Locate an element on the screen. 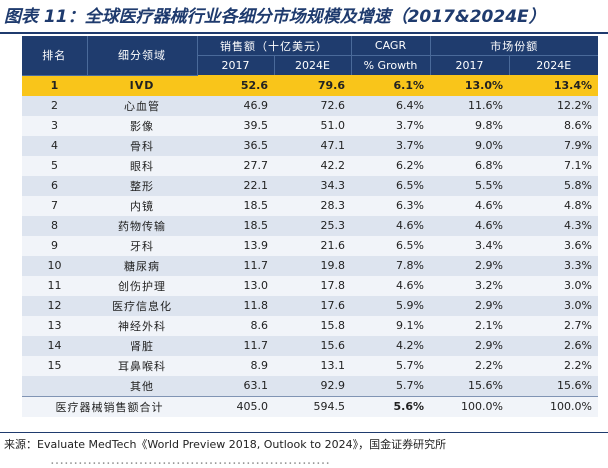 This screenshot has height=468, width=608. table-row: 14 肾脏 11.7 15.6 4.2% 2.9% 2.6% is located at coordinates (310, 345).